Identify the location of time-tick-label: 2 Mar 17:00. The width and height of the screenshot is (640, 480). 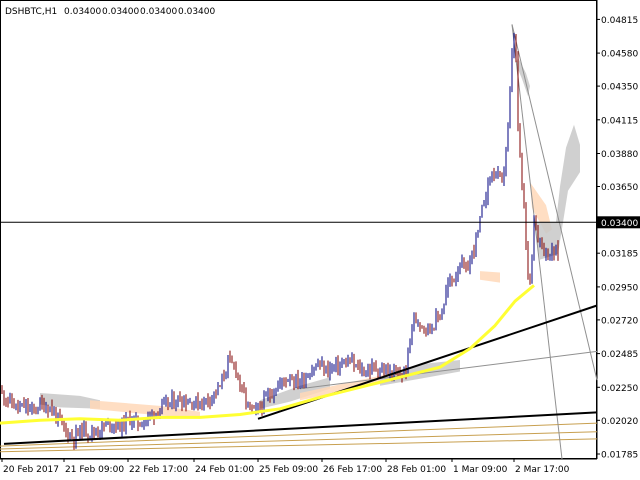
(542, 470).